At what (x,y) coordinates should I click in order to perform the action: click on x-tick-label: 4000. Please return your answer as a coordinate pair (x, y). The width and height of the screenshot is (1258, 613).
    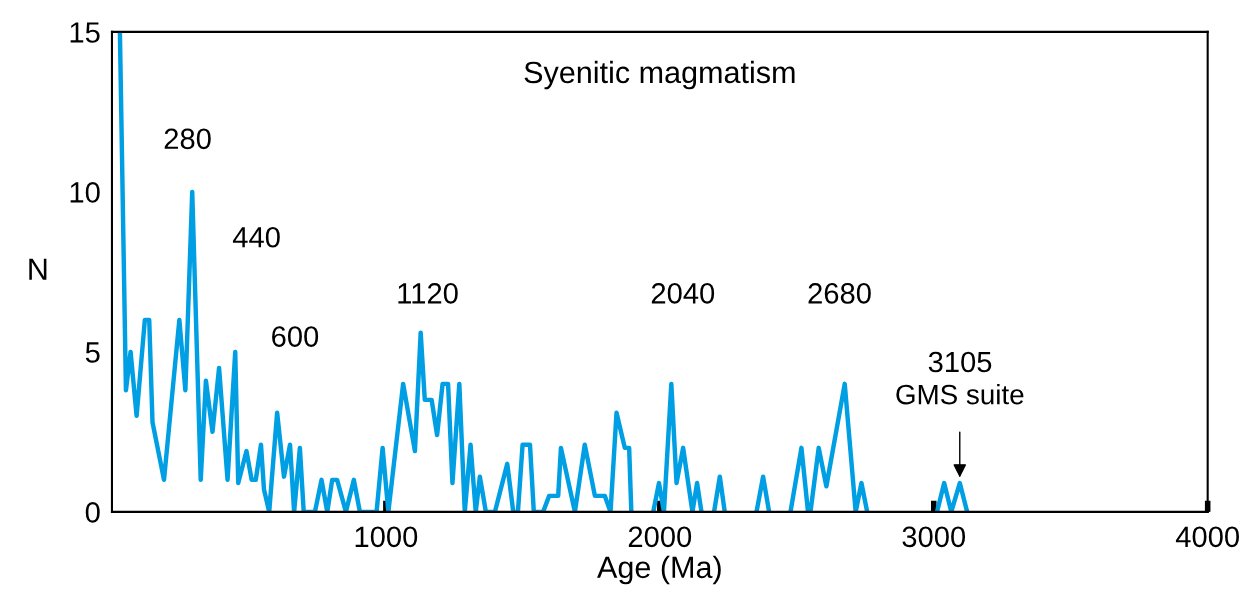
    Looking at the image, I should click on (1207, 537).